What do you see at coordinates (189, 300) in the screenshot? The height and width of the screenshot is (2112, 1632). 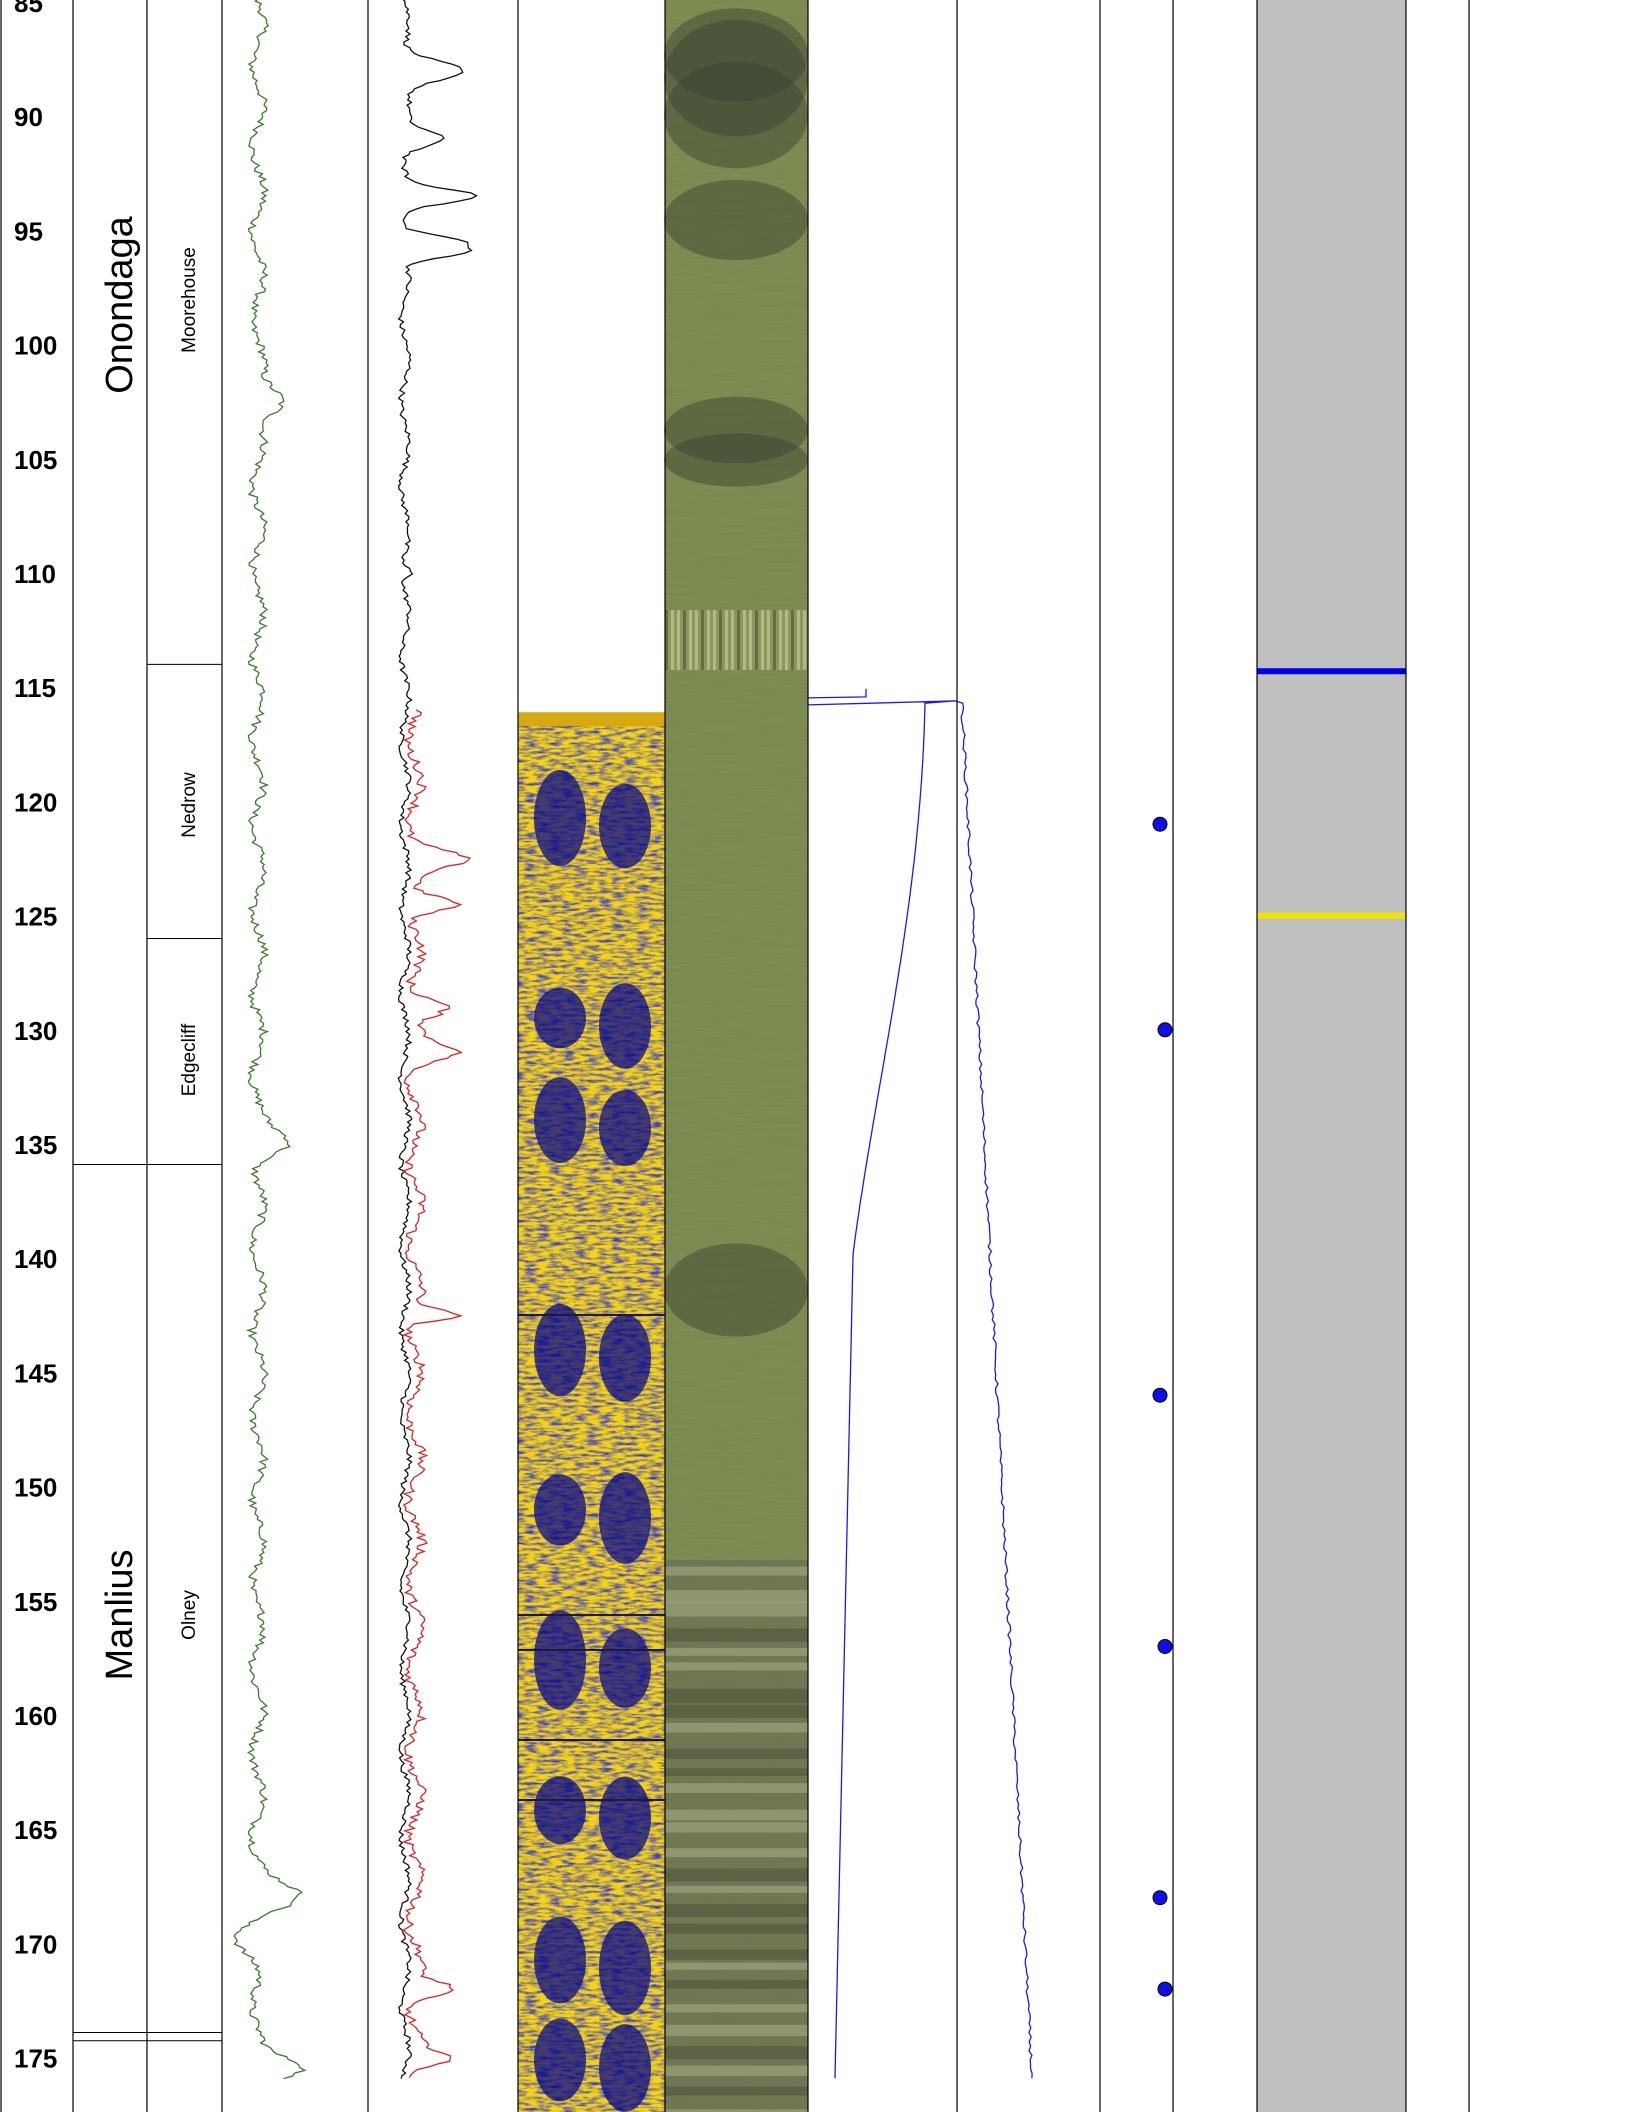 I see `member-label: Moorehouse` at bounding box center [189, 300].